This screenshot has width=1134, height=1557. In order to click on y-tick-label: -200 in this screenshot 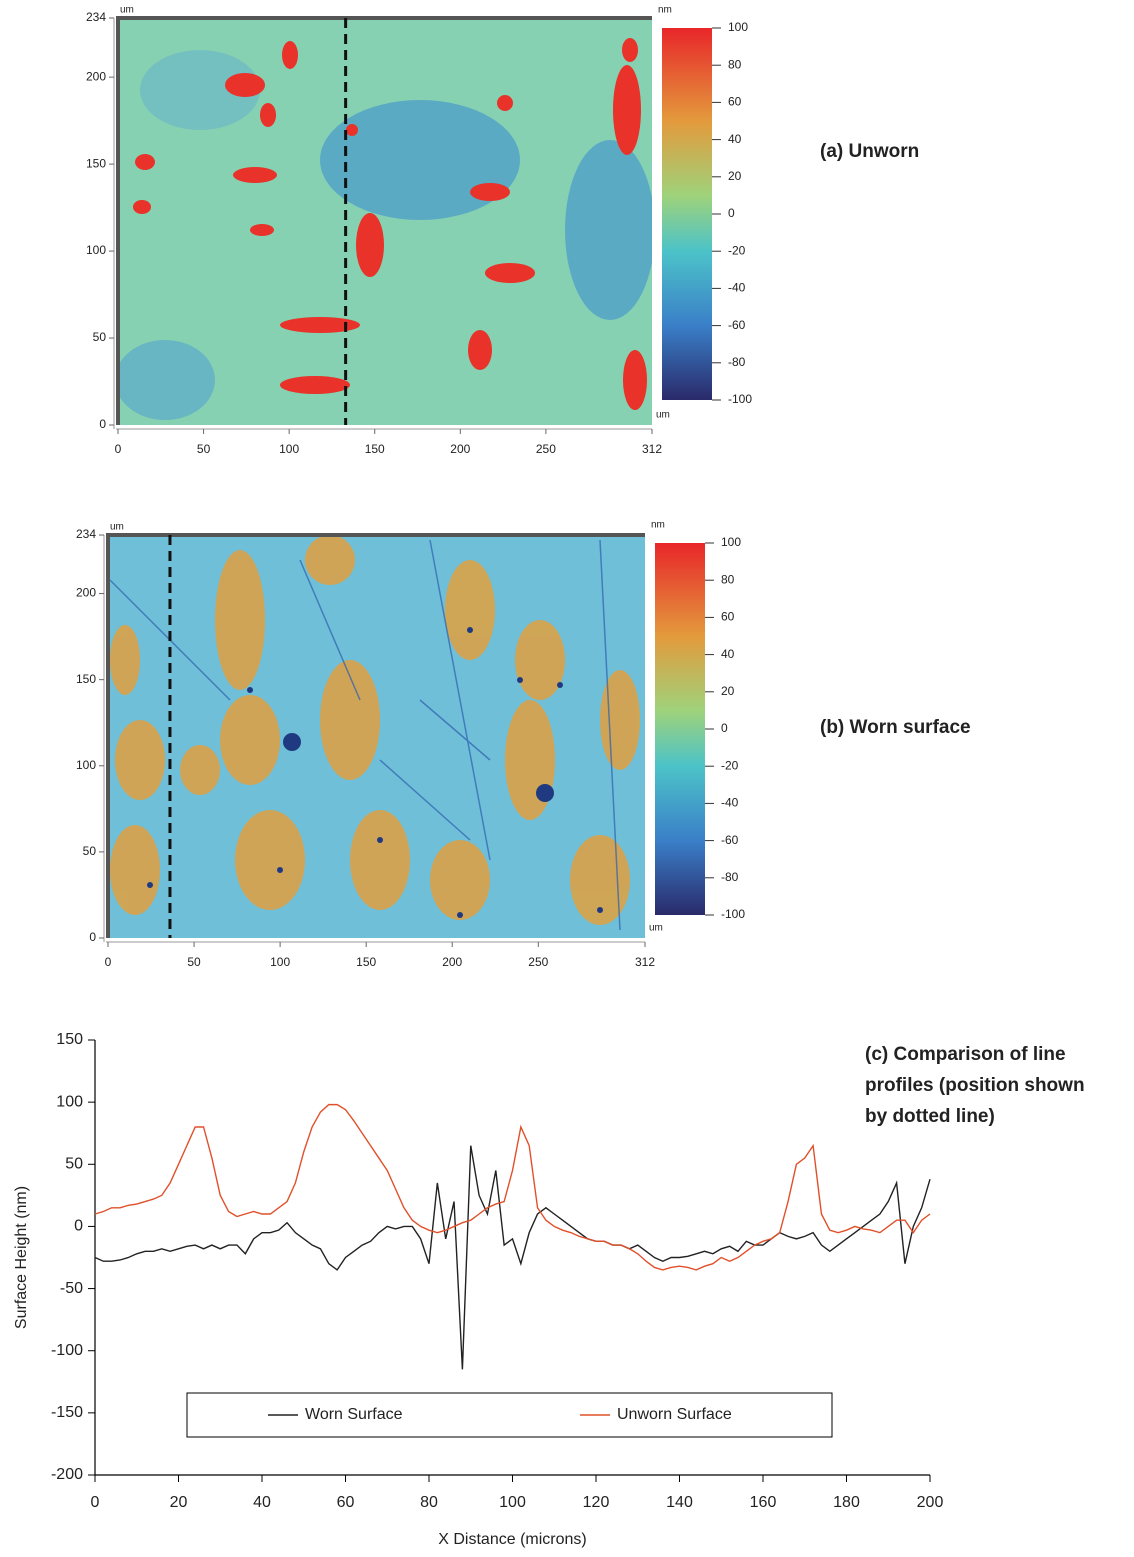, I will do `click(67, 1474)`.